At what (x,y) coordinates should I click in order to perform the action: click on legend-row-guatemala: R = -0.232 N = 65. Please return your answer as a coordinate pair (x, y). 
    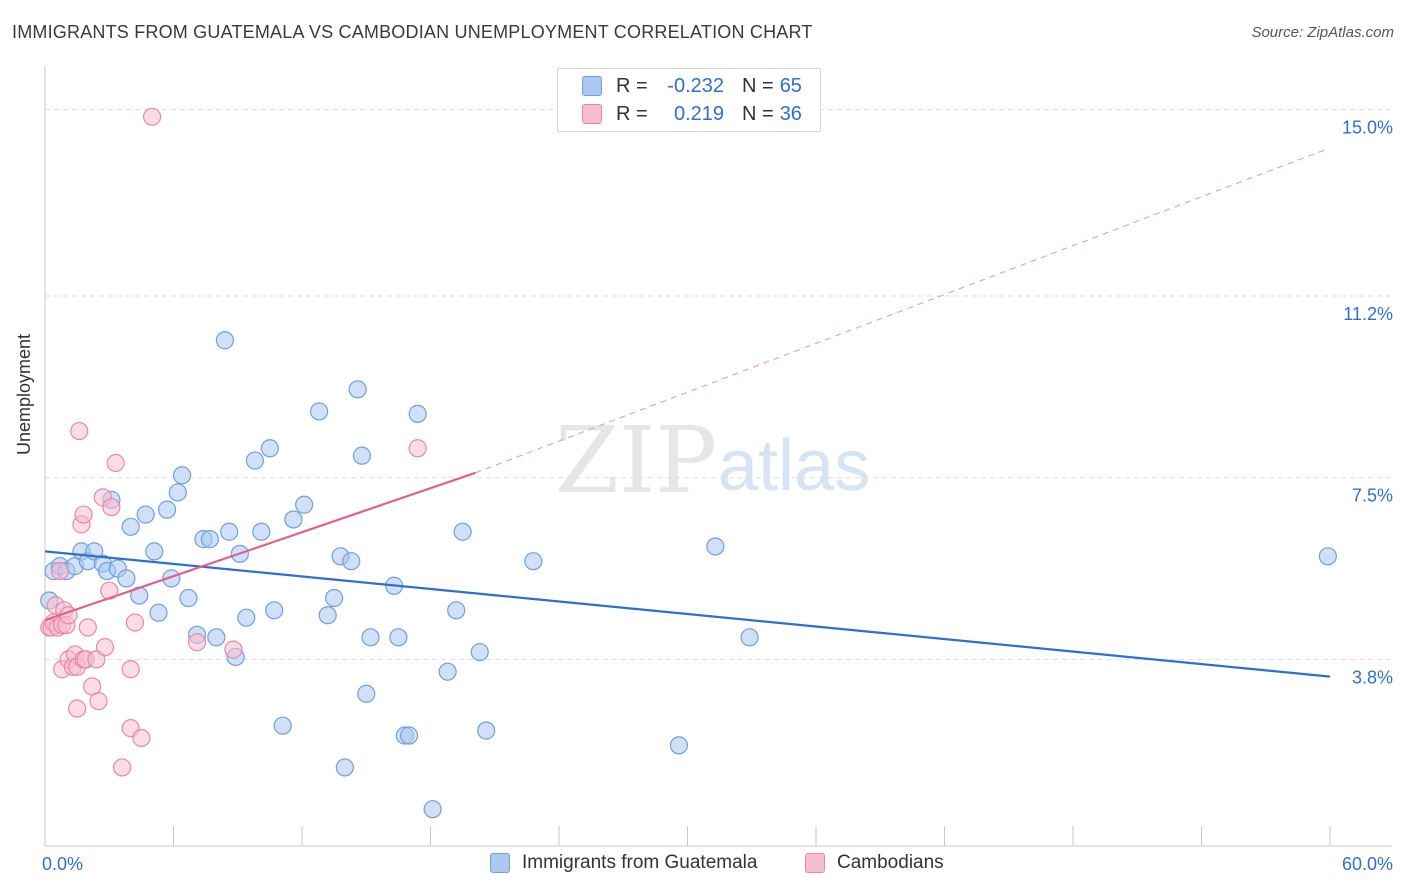
    Looking at the image, I should click on (692, 86).